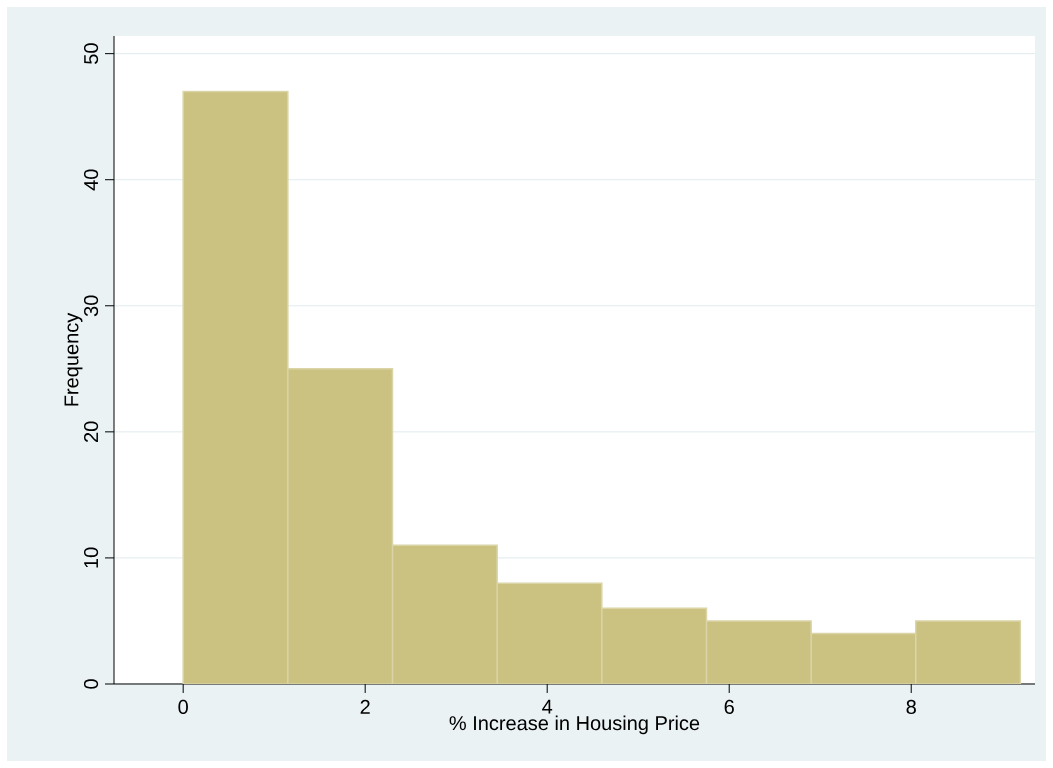 This screenshot has width=1053, height=768. What do you see at coordinates (574, 725) in the screenshot?
I see `x-axis-title: % Increase in Housing Price` at bounding box center [574, 725].